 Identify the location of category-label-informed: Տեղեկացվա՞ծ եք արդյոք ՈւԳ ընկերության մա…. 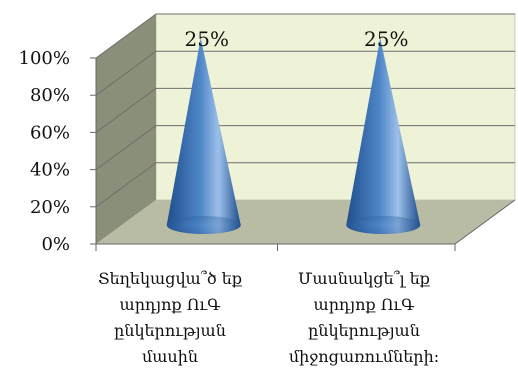
(170, 318).